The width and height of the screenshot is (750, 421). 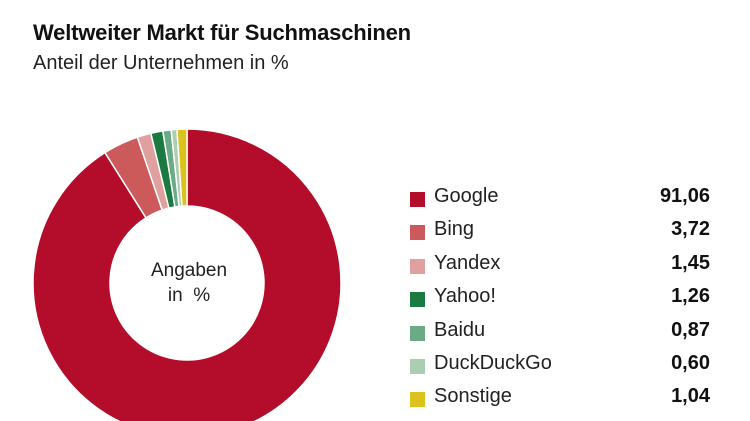 I want to click on legend-value: 0,87, so click(x=690, y=329).